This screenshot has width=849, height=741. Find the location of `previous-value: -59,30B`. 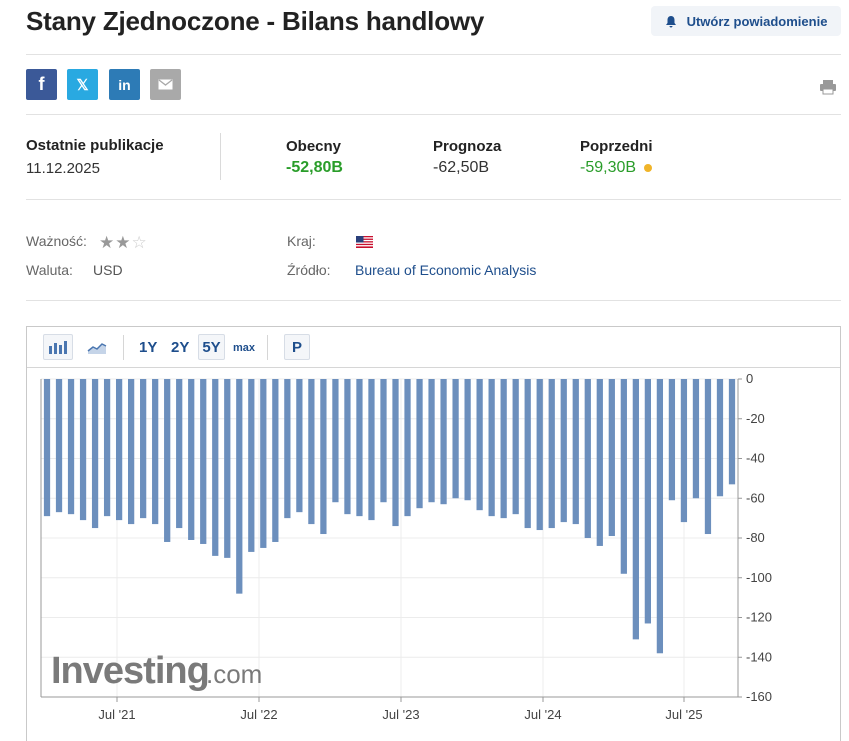

previous-value: -59,30B is located at coordinates (608, 167).